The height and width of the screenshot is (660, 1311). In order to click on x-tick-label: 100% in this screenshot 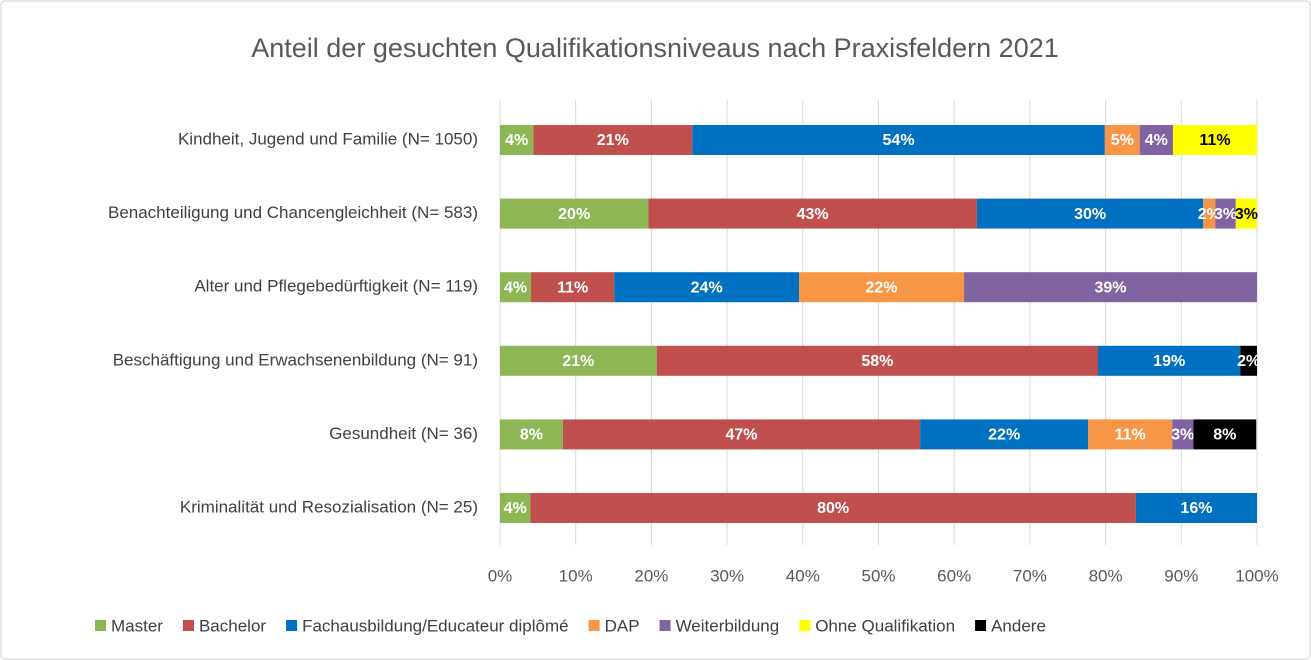, I will do `click(1256, 575)`.